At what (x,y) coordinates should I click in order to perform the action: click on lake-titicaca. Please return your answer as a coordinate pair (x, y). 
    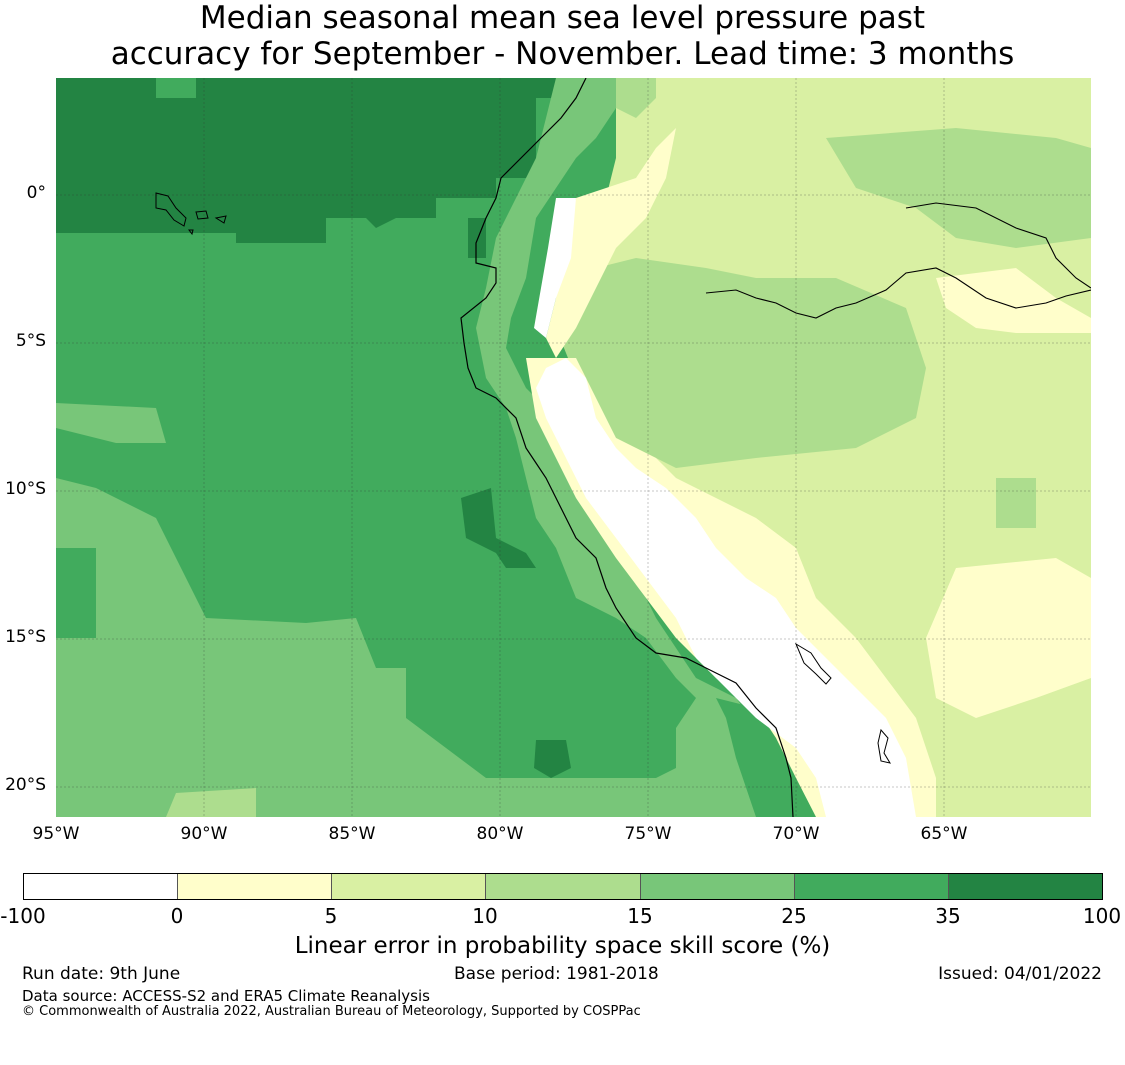
    Looking at the image, I should click on (813, 663).